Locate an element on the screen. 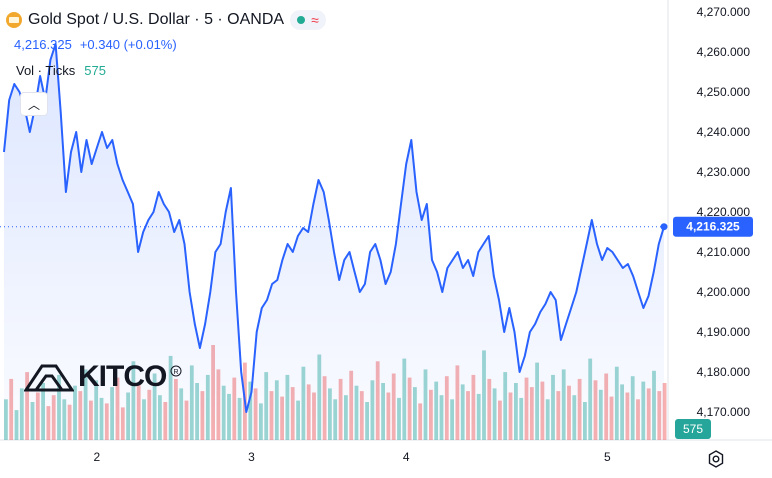 This screenshot has height=478, width=772. price-tick-label: 4,220.000 is located at coordinates (724, 212).